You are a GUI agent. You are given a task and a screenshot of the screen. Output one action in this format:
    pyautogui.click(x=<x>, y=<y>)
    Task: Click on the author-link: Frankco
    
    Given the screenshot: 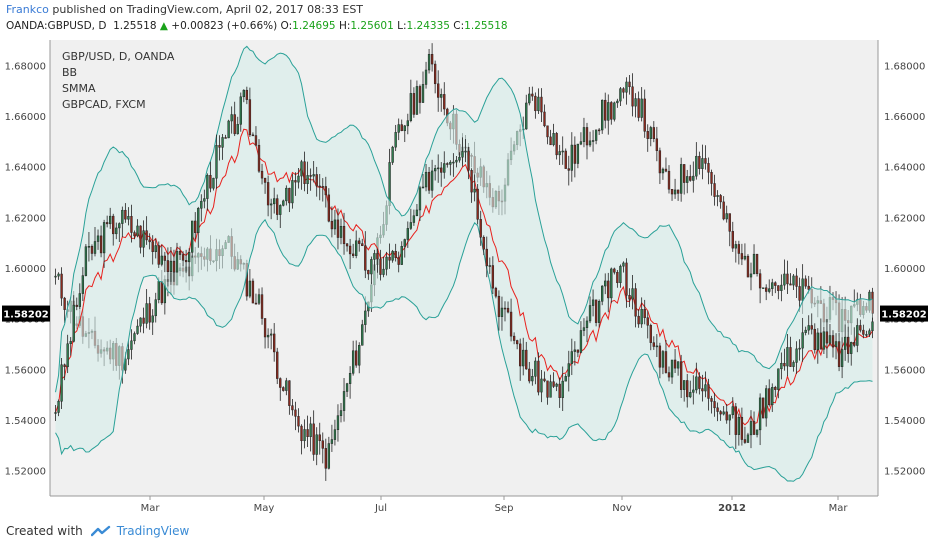 What is the action you would take?
    pyautogui.click(x=27, y=9)
    